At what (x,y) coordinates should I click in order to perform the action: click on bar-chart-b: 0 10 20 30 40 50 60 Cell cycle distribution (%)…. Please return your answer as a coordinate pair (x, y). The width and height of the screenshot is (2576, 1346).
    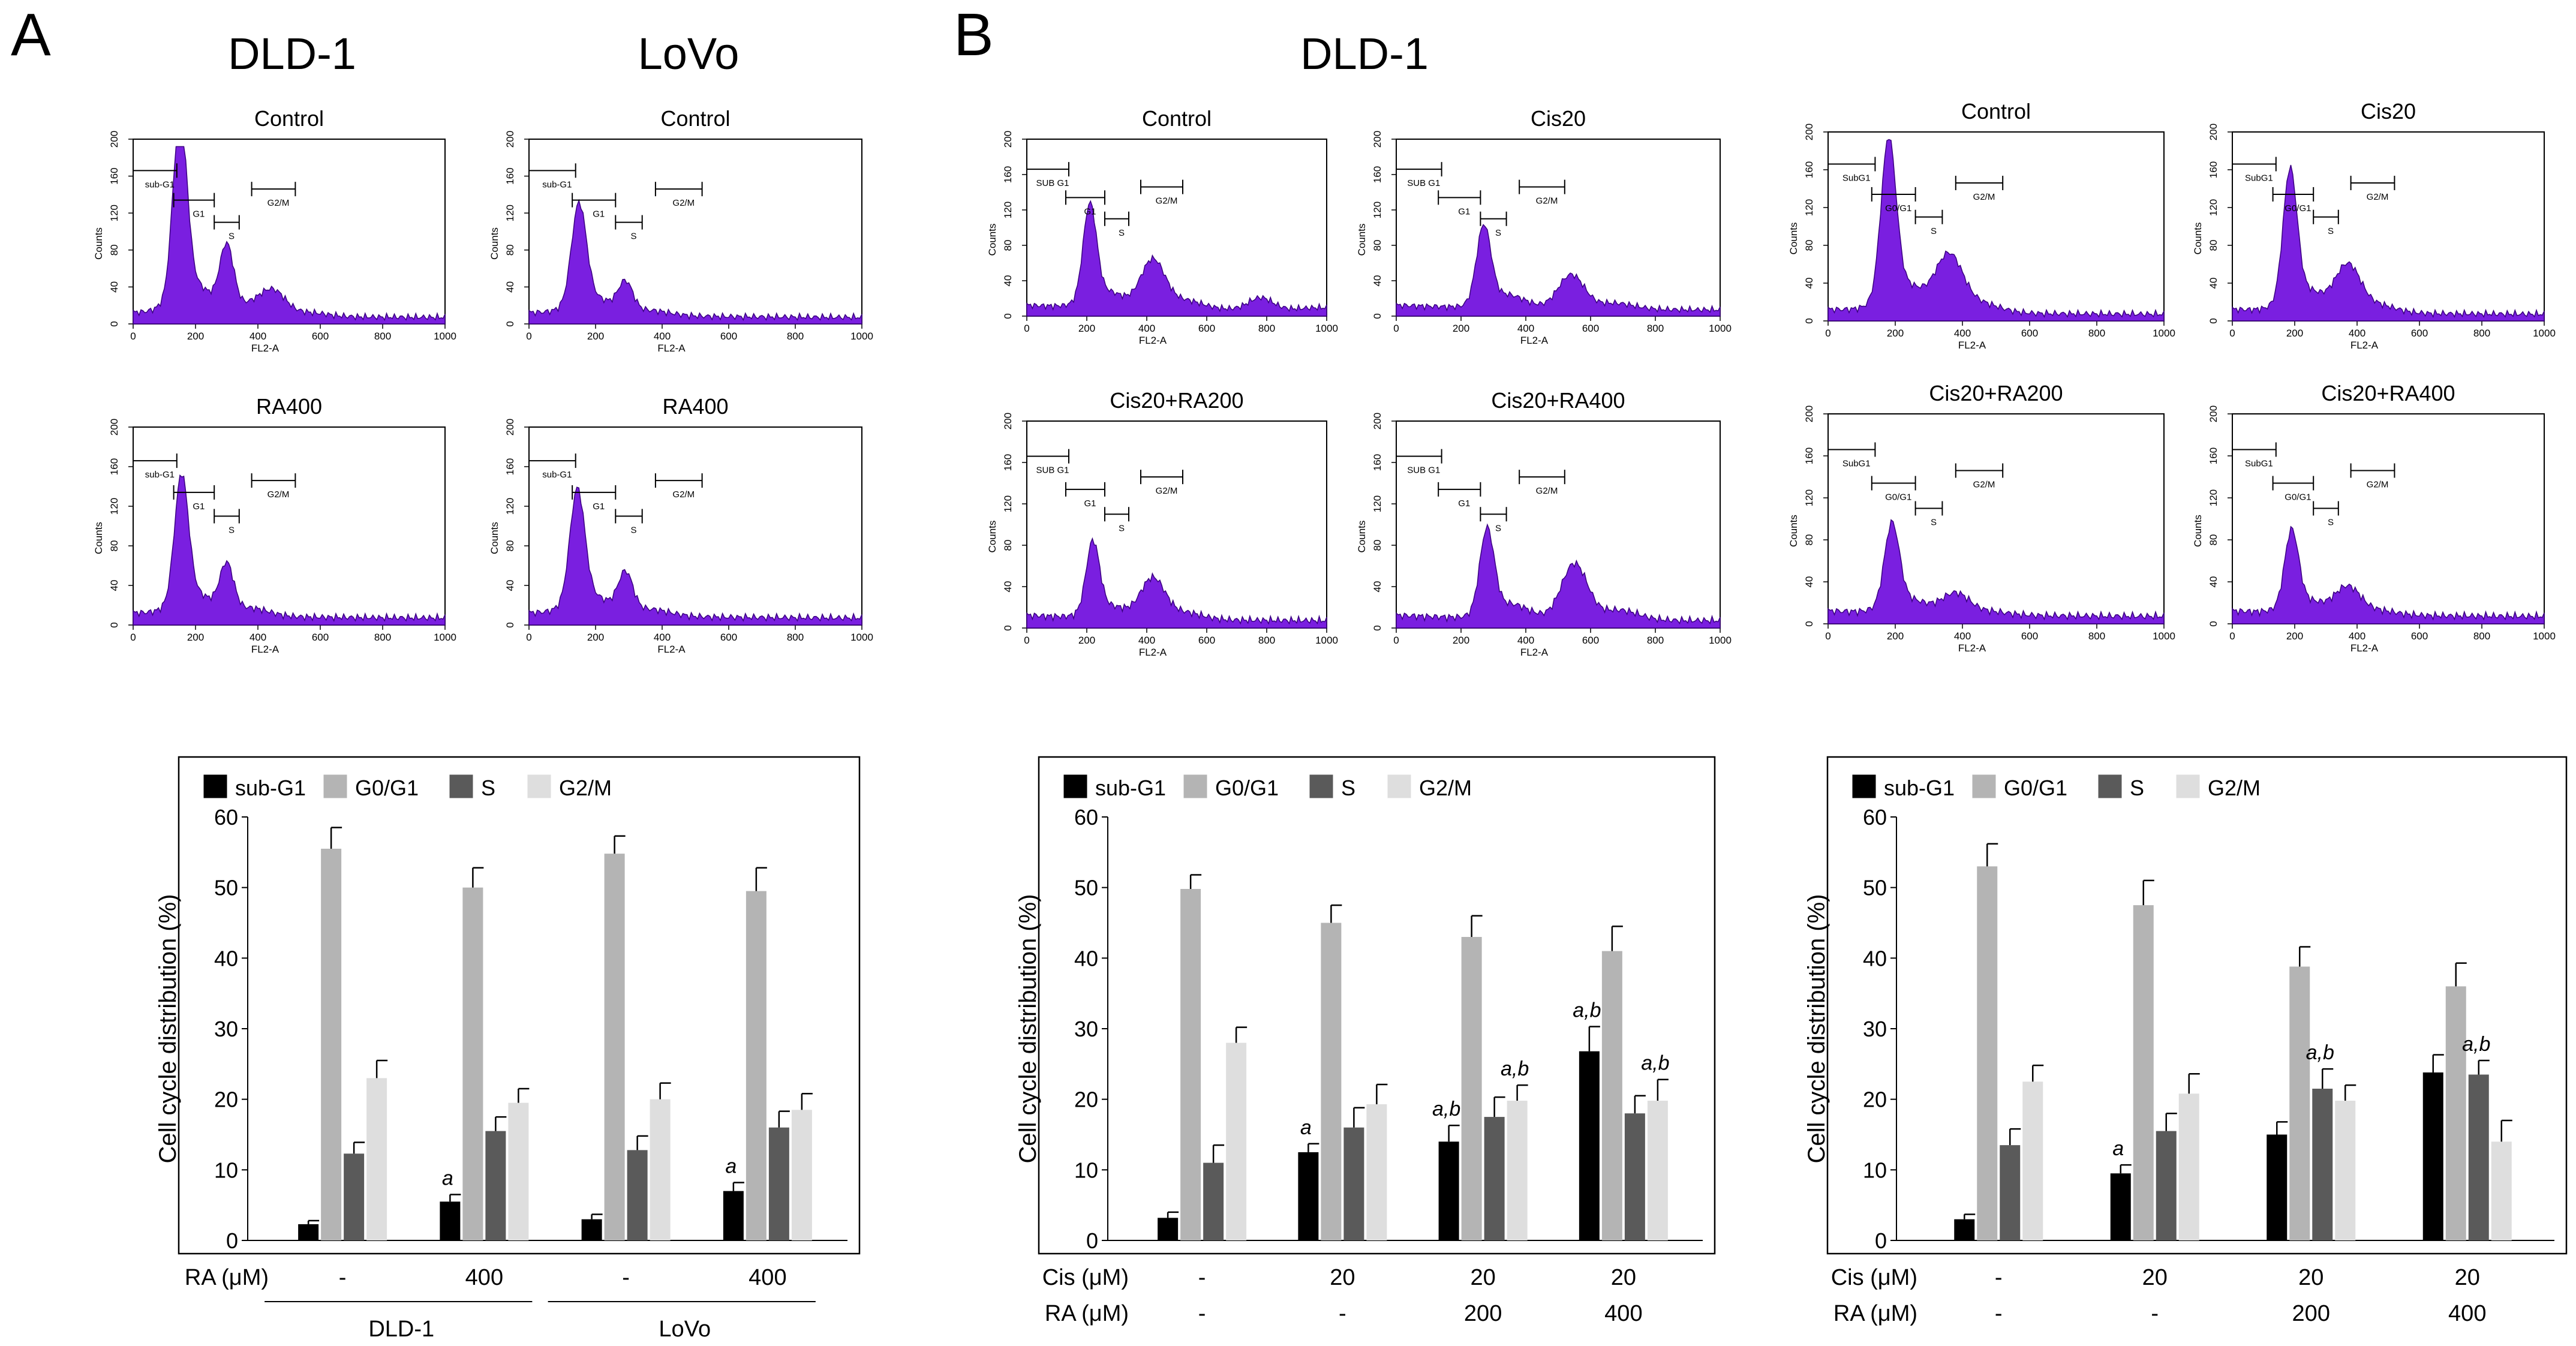
    Looking at the image, I should click on (1366, 1041).